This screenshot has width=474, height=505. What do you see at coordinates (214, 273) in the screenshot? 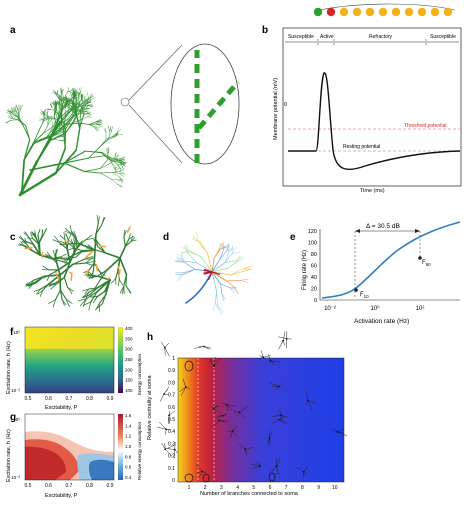
I see `neuron-drawing` at bounding box center [214, 273].